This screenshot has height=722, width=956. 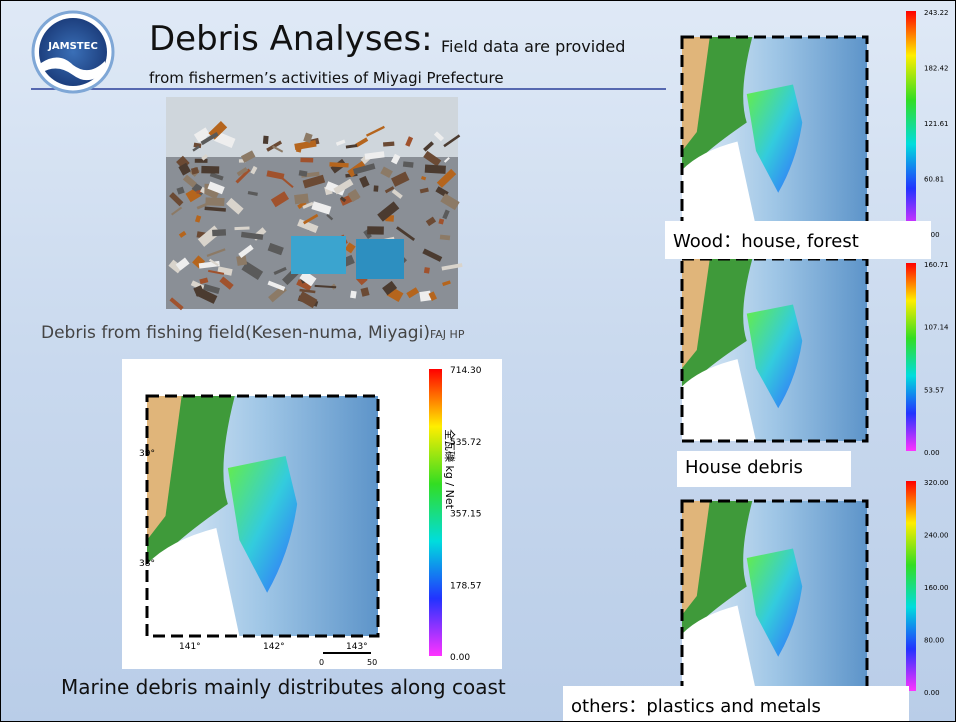 What do you see at coordinates (147, 454) in the screenshot?
I see `lat-label: 39°` at bounding box center [147, 454].